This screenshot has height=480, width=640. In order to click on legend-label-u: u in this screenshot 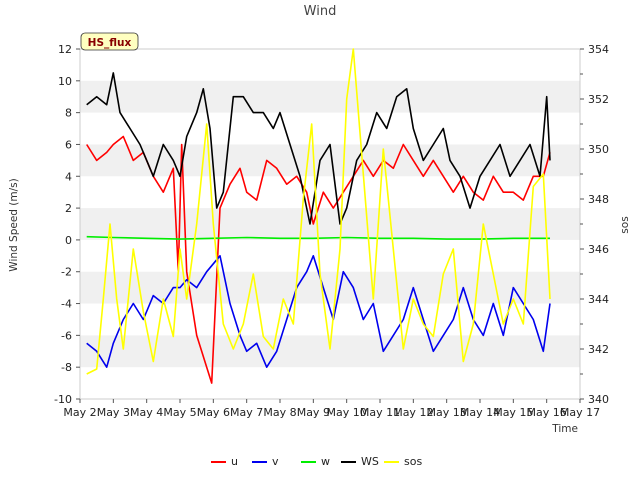, I will do `click(234, 461)`.